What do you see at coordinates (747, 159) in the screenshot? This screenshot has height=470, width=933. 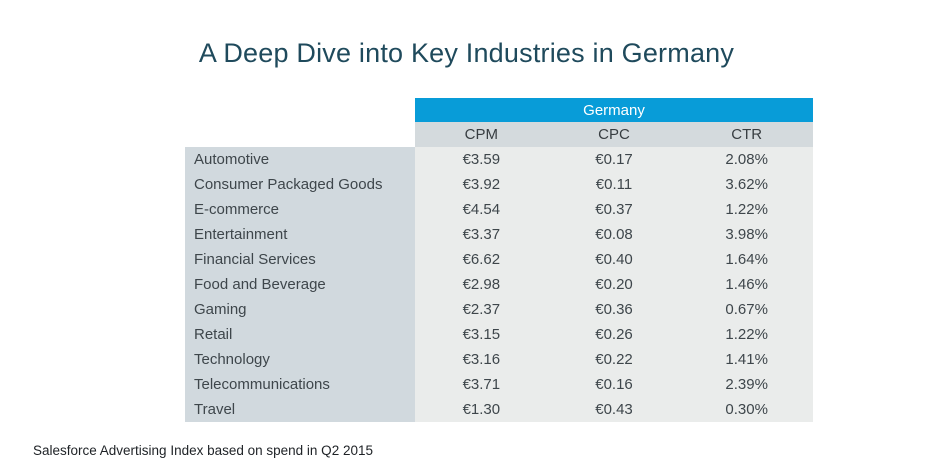 I see `ctr-value: 2.08%` at bounding box center [747, 159].